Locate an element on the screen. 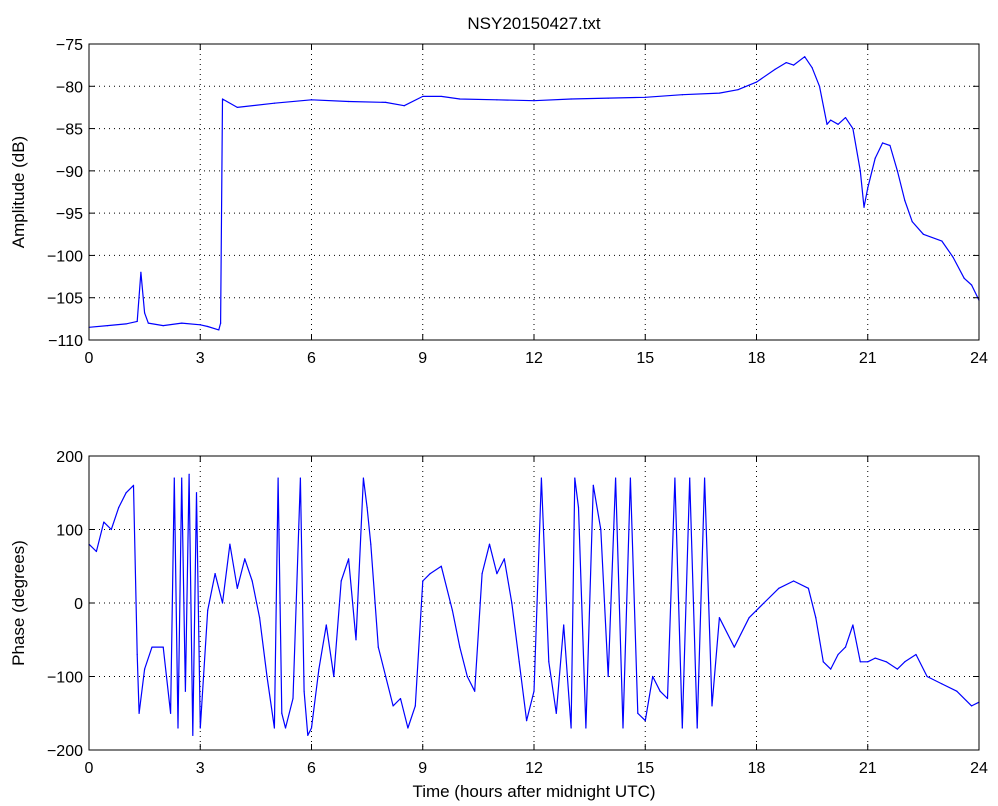 This screenshot has width=998, height=806. amplitude-x-tick-label: 15 is located at coordinates (645, 358).